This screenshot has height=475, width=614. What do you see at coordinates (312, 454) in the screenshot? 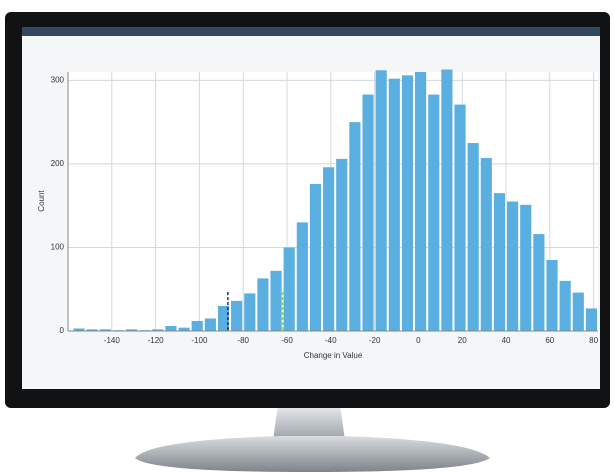
I see `monitor-base` at bounding box center [312, 454].